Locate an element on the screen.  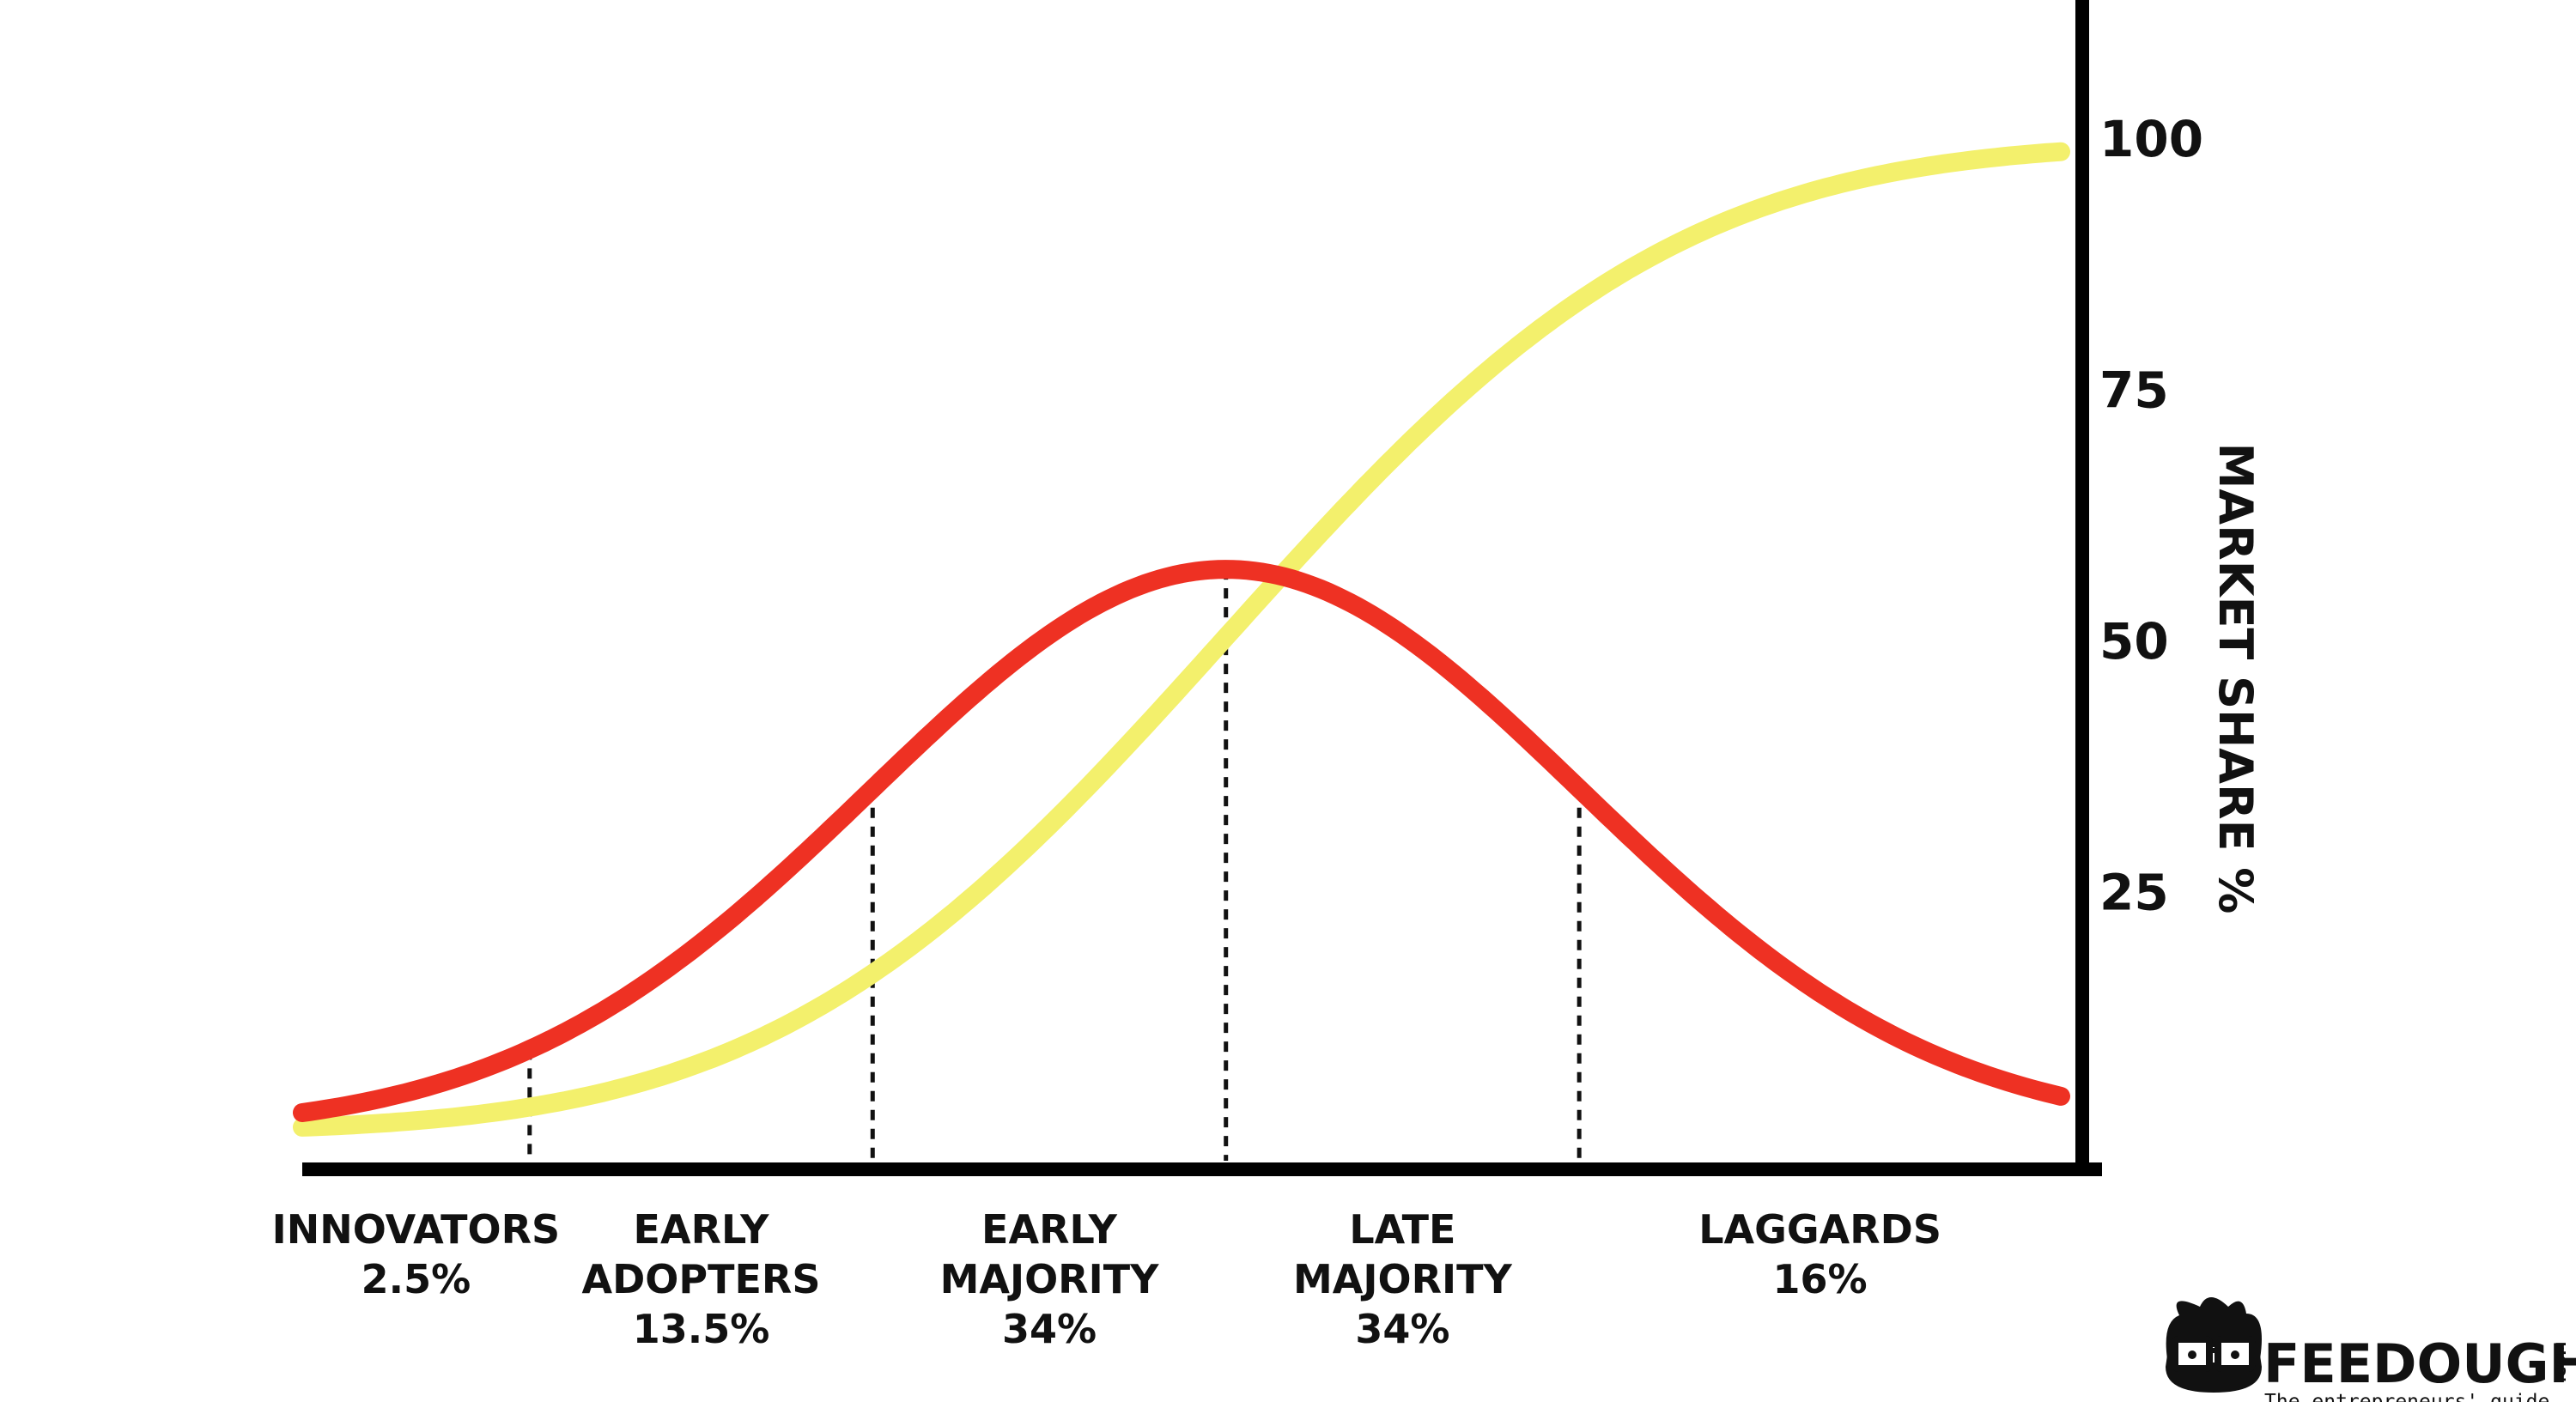
y-tick-label: 50 is located at coordinates (2134, 641).